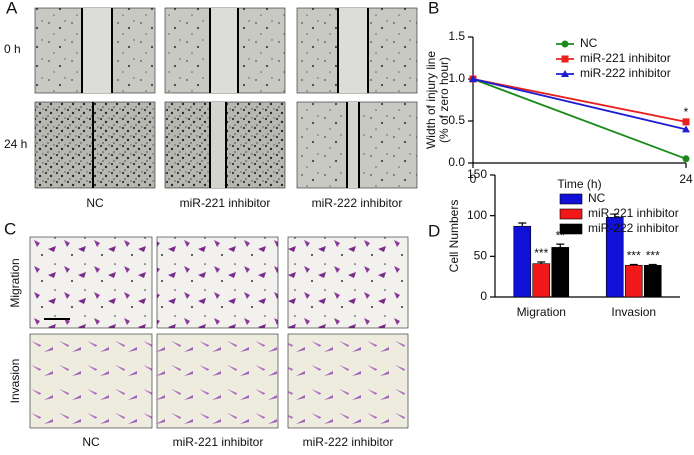  Describe the element at coordinates (12, 8) in the screenshot. I see `panel-label: A` at that location.